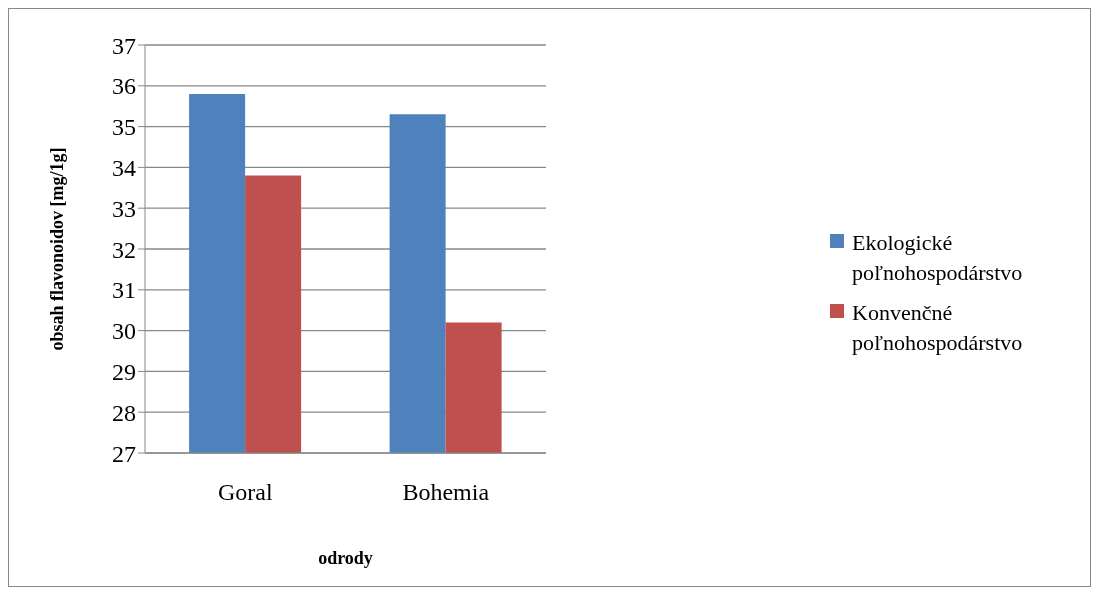 The height and width of the screenshot is (595, 1099). What do you see at coordinates (124, 127) in the screenshot?
I see `y-tick-label: 35` at bounding box center [124, 127].